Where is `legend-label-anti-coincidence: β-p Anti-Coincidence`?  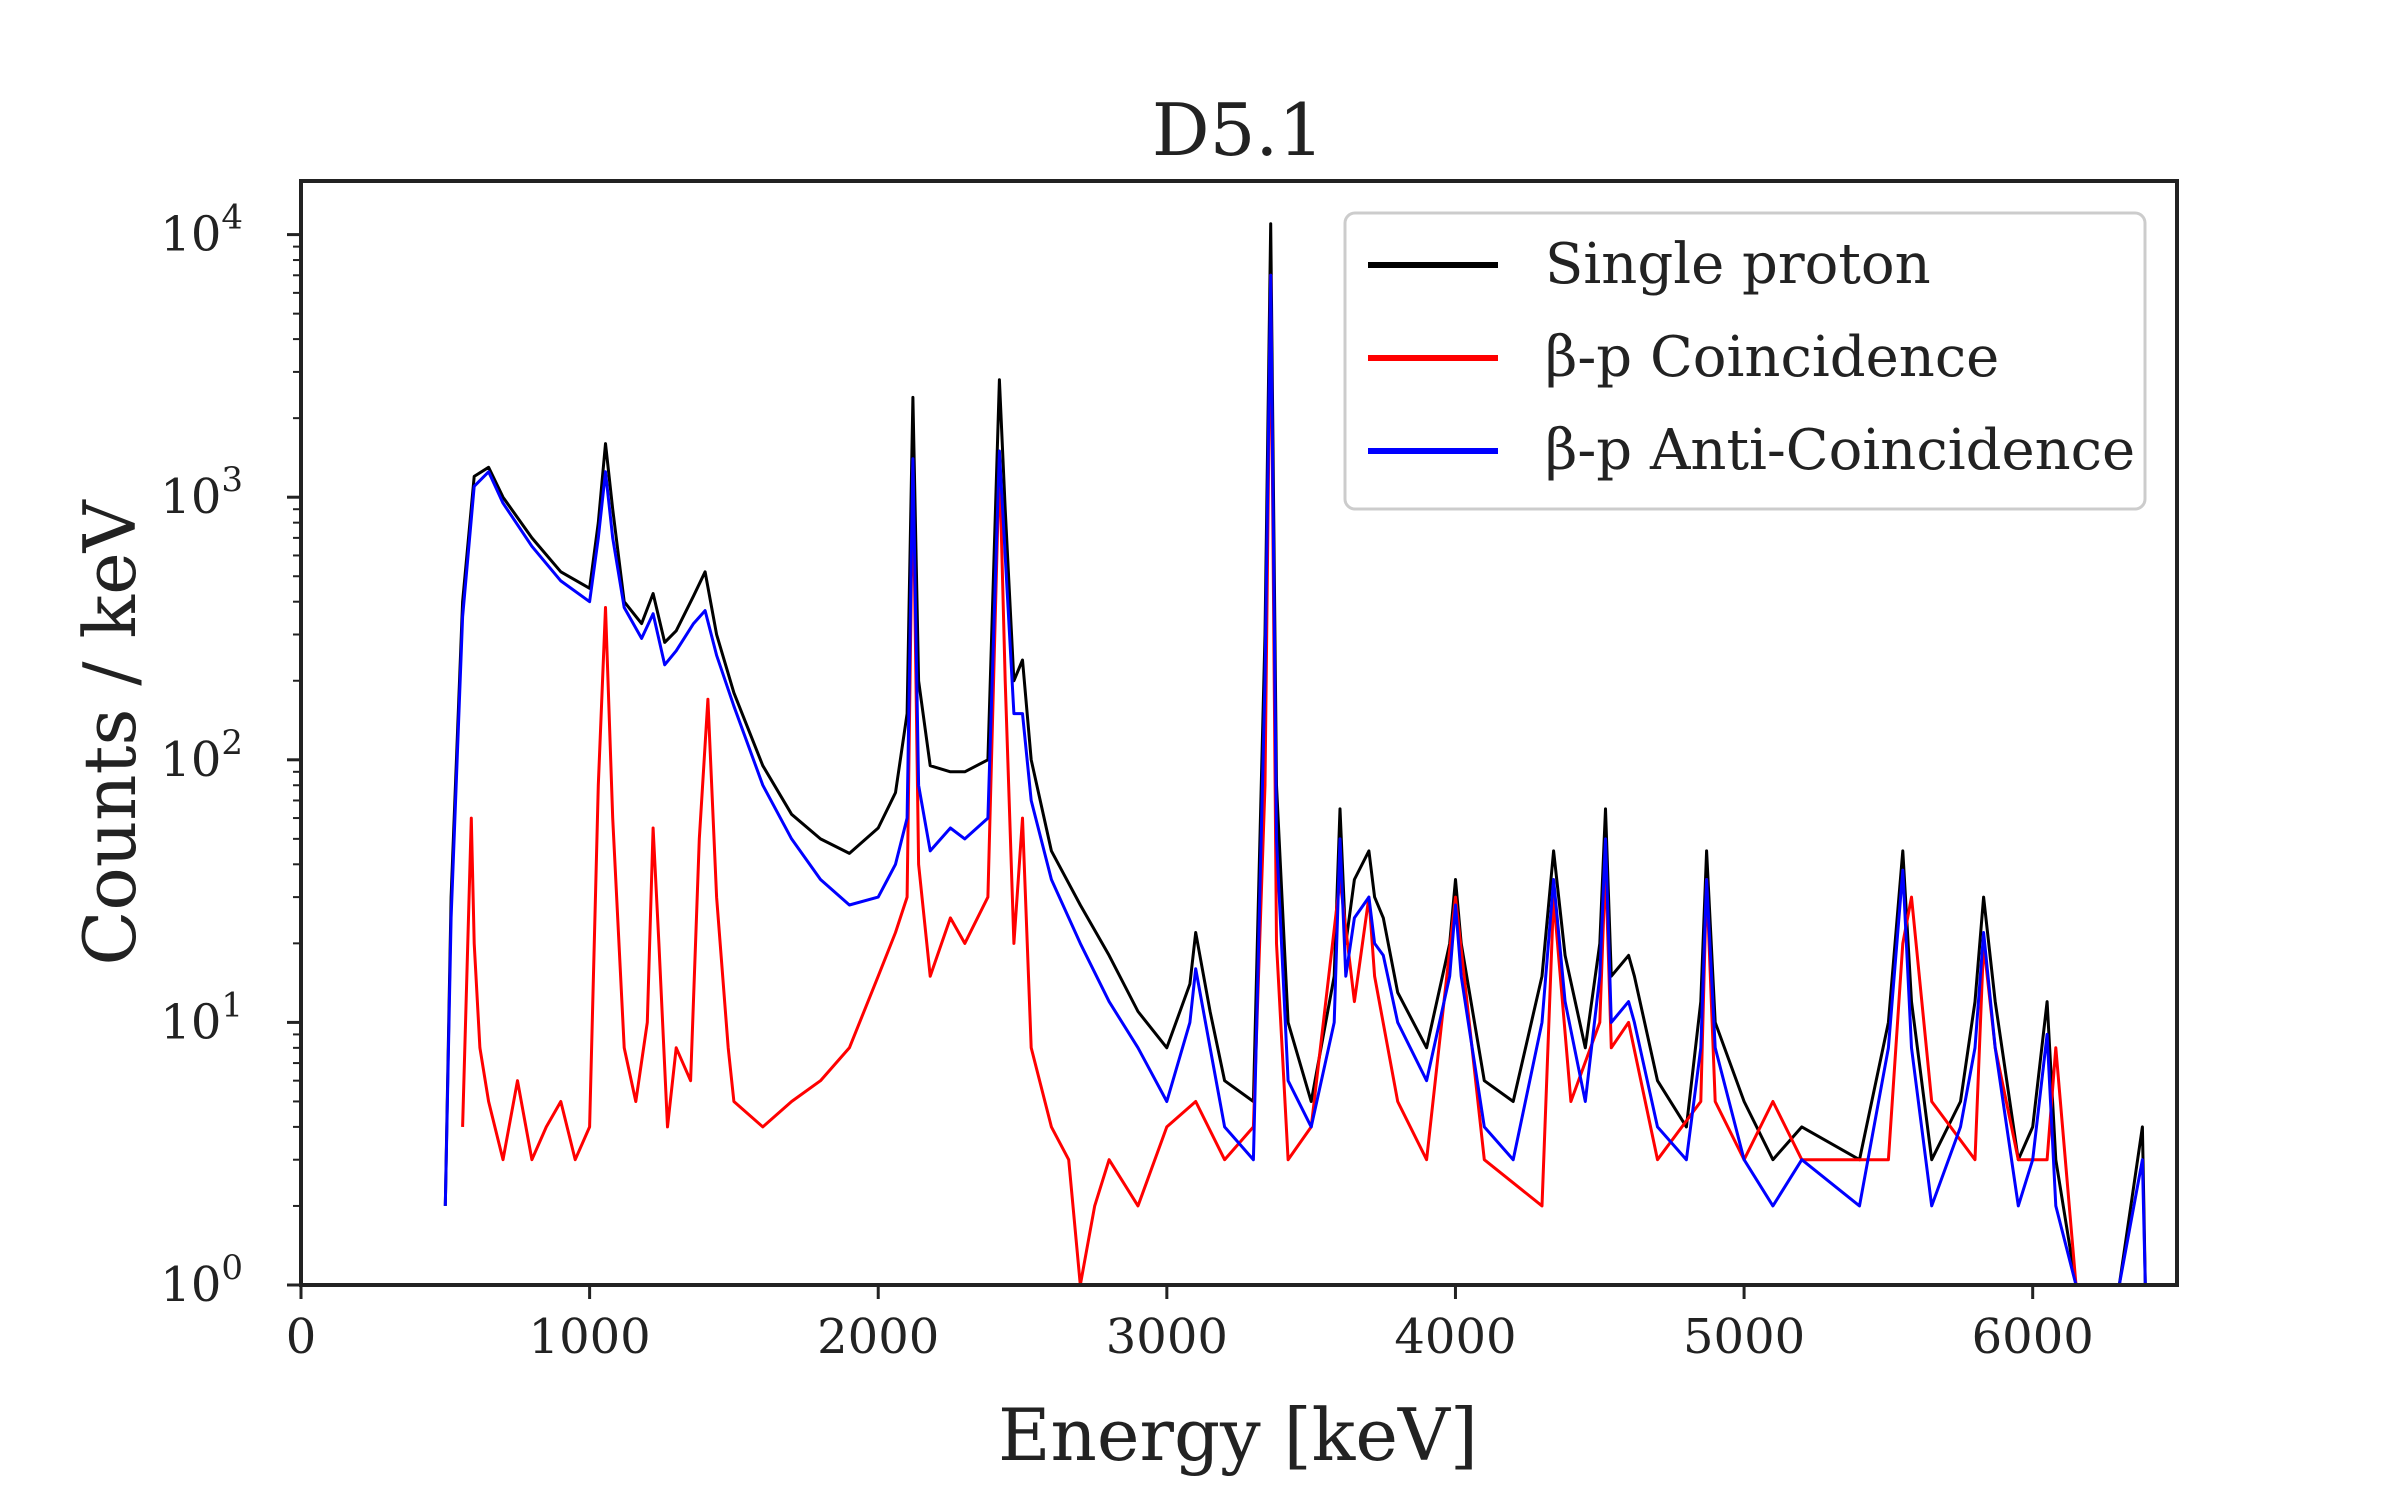
legend-label-anti-coincidence: β-p Anti-Coincidence is located at coordinates (1840, 450).